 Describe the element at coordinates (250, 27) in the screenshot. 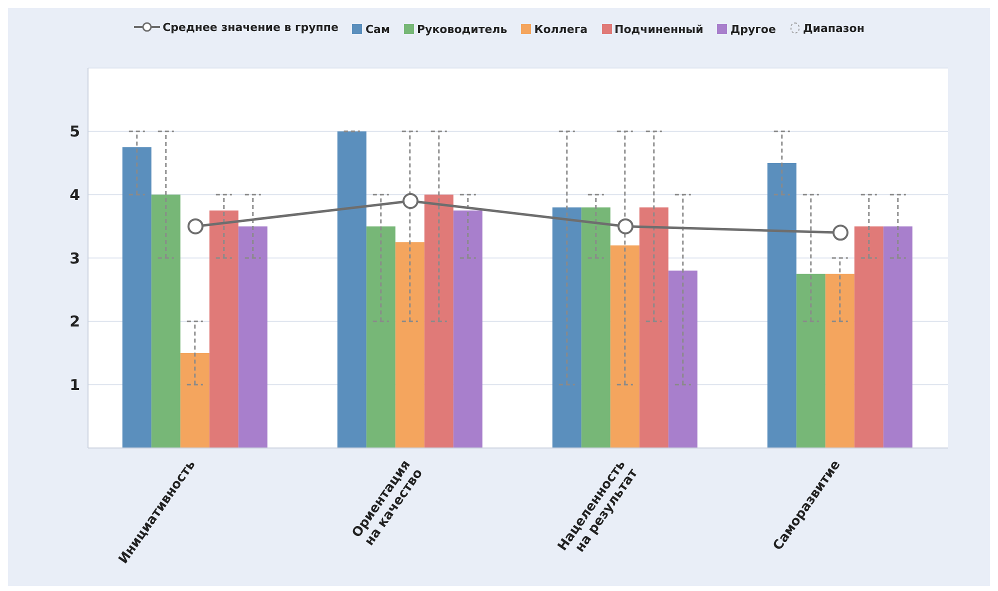

I see `legend-label: Среднее значение в группе` at that location.